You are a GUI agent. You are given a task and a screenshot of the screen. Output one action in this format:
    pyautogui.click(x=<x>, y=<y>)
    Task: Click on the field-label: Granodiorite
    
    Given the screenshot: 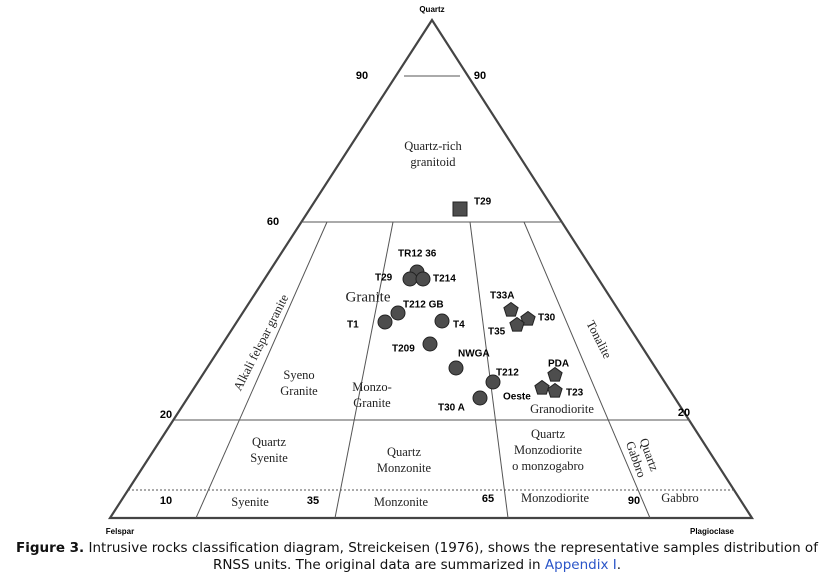 What is the action you would take?
    pyautogui.click(x=562, y=409)
    